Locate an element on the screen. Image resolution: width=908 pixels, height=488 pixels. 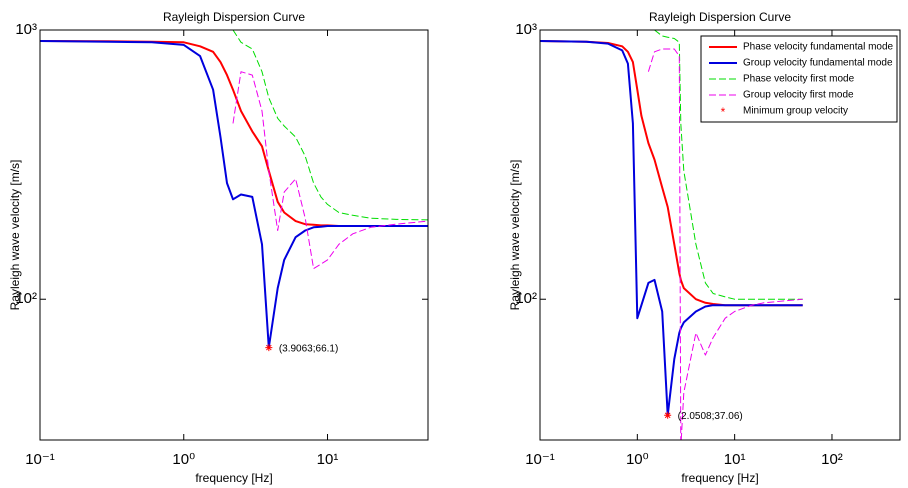
annotation: (3.9063;66.1) is located at coordinates (309, 348).